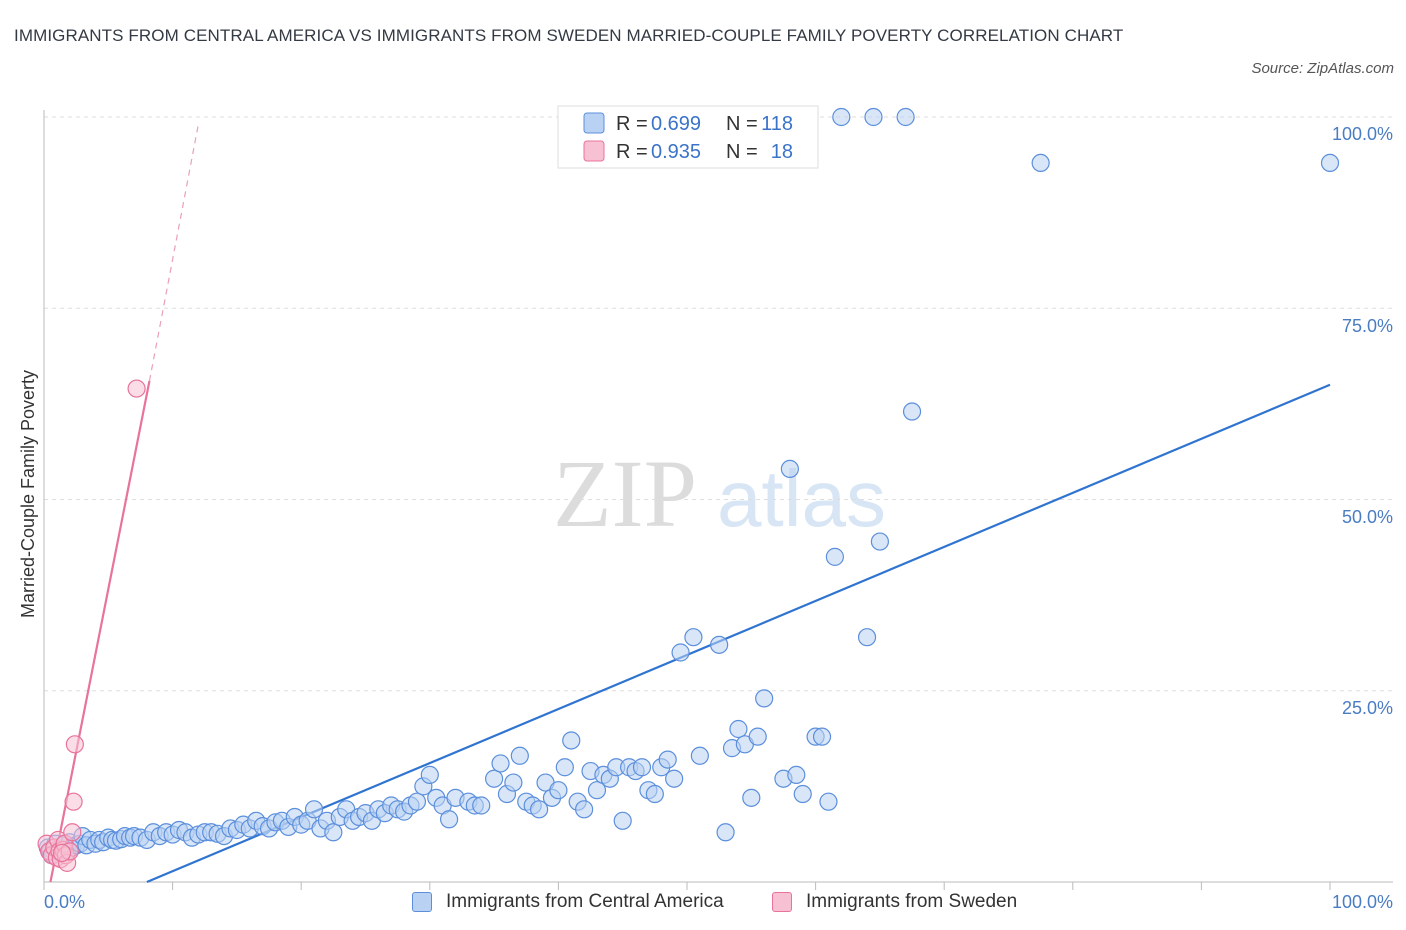 The image size is (1406, 930). Describe the element at coordinates (1367, 326) in the screenshot. I see `y-tick-label-75: 75.0%` at that location.